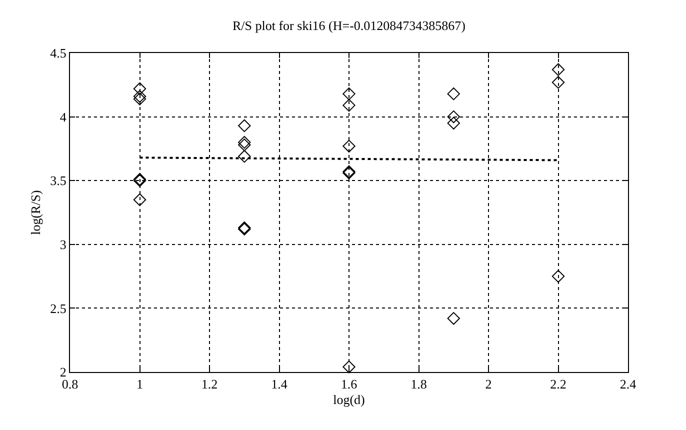 This screenshot has height=430, width=686. Describe the element at coordinates (488, 384) in the screenshot. I see `x-tick-label: 2` at that location.